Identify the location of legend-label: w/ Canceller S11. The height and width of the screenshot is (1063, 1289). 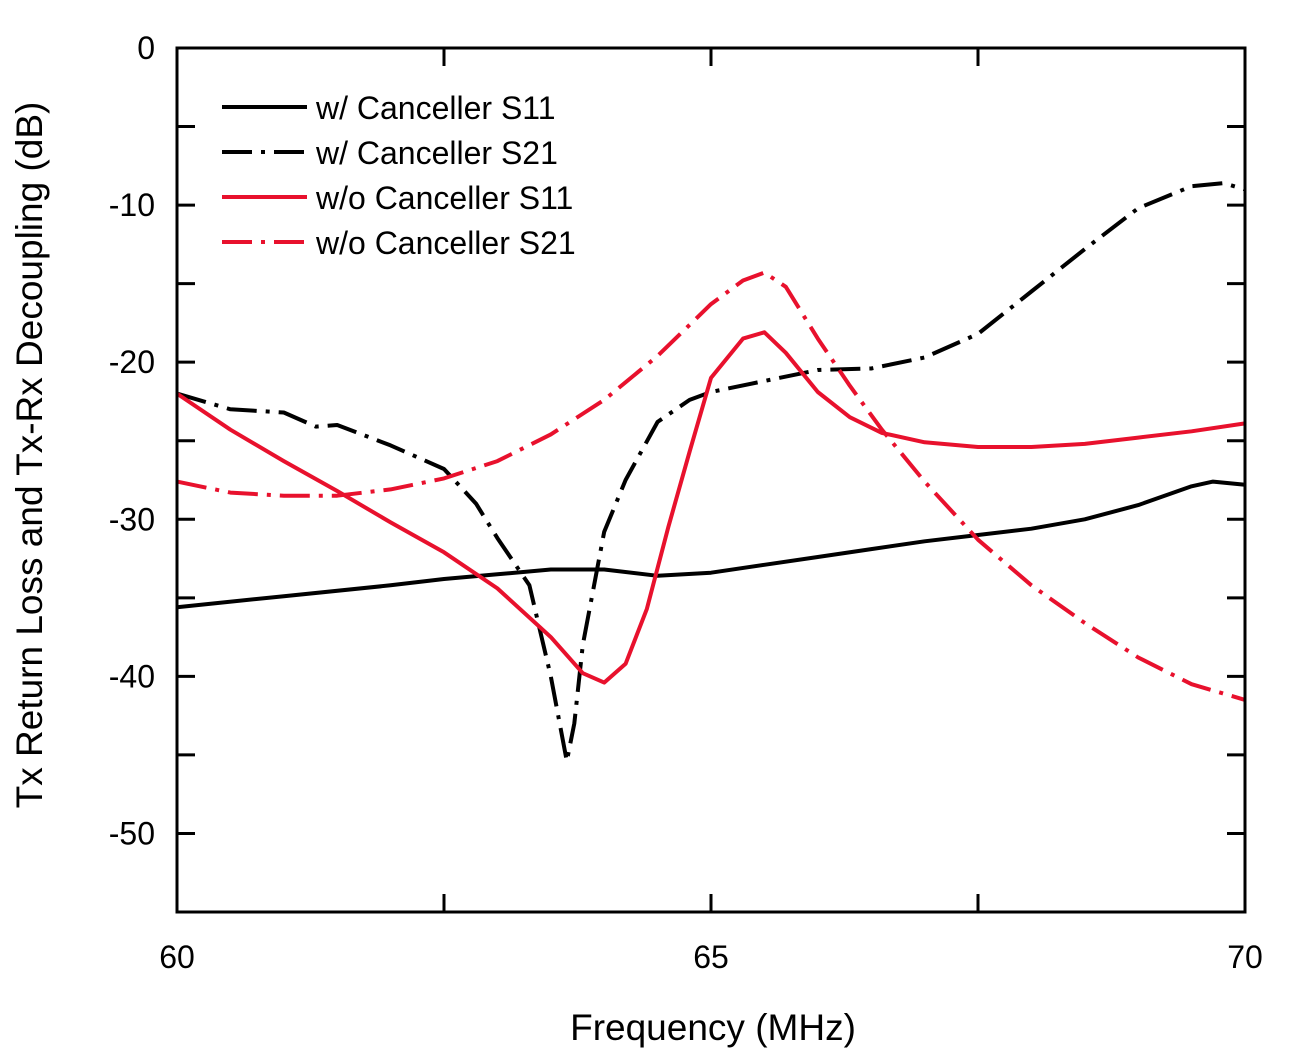
(435, 108).